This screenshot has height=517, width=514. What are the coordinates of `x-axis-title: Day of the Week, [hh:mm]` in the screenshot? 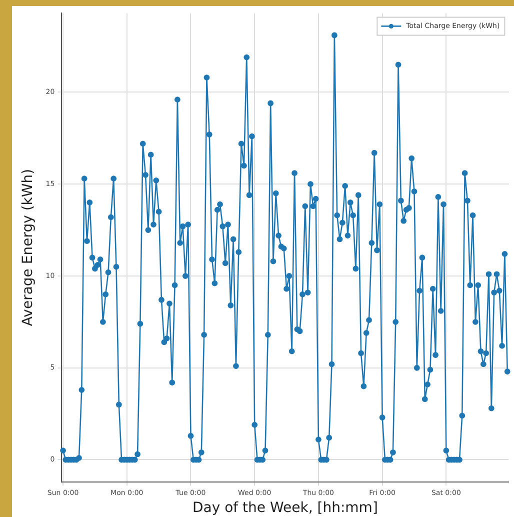 It's located at (285, 508).